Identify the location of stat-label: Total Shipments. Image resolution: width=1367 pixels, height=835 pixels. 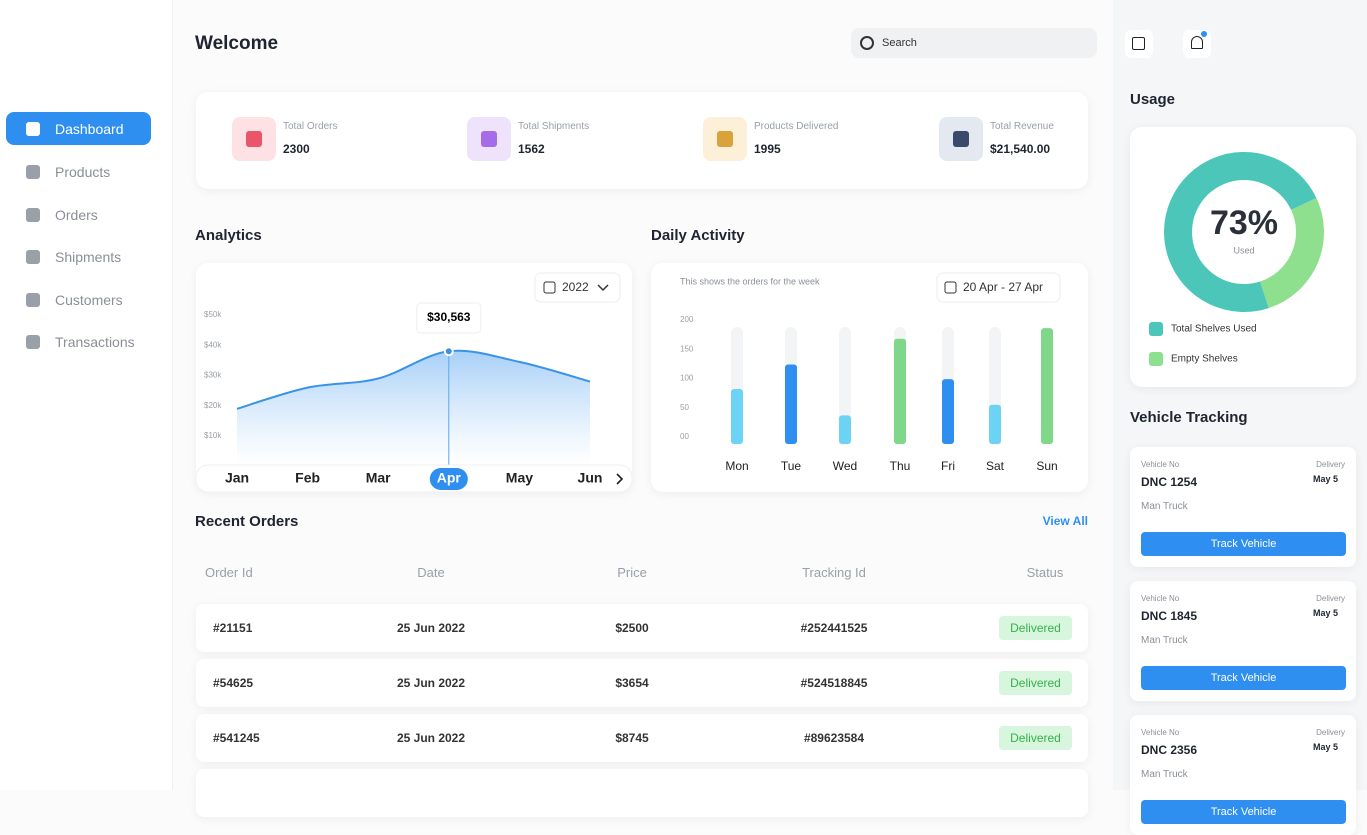
(554, 126).